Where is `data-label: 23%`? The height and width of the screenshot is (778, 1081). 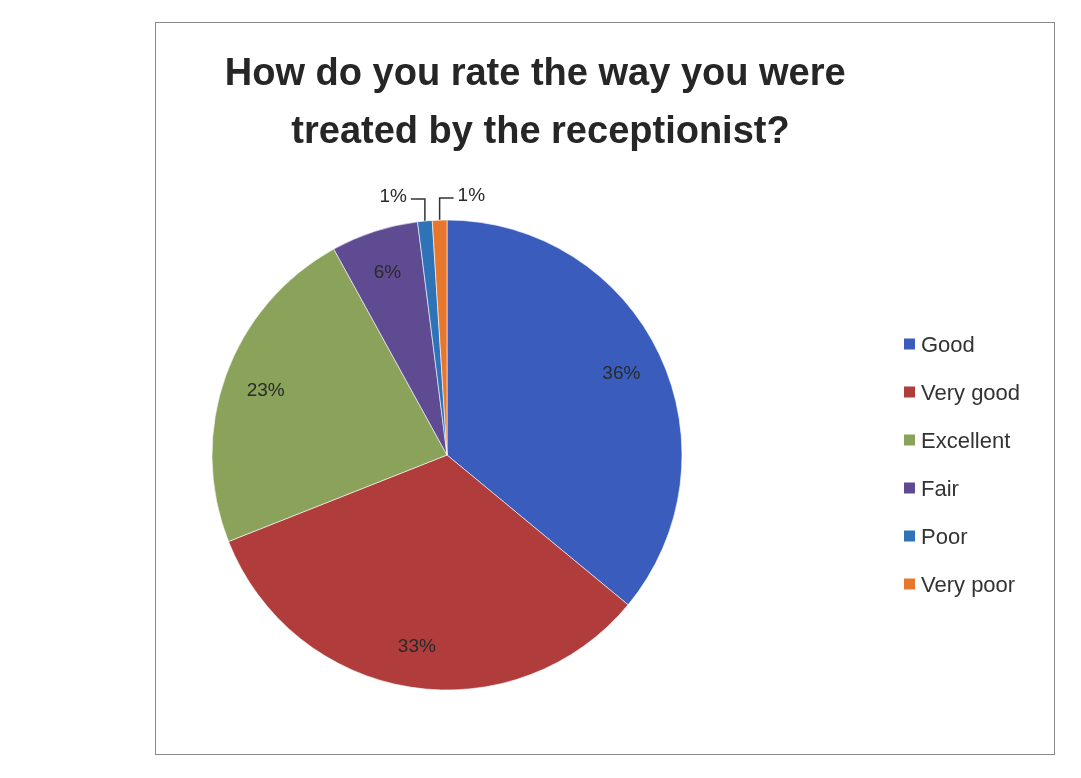
data-label: 23% is located at coordinates (265, 390).